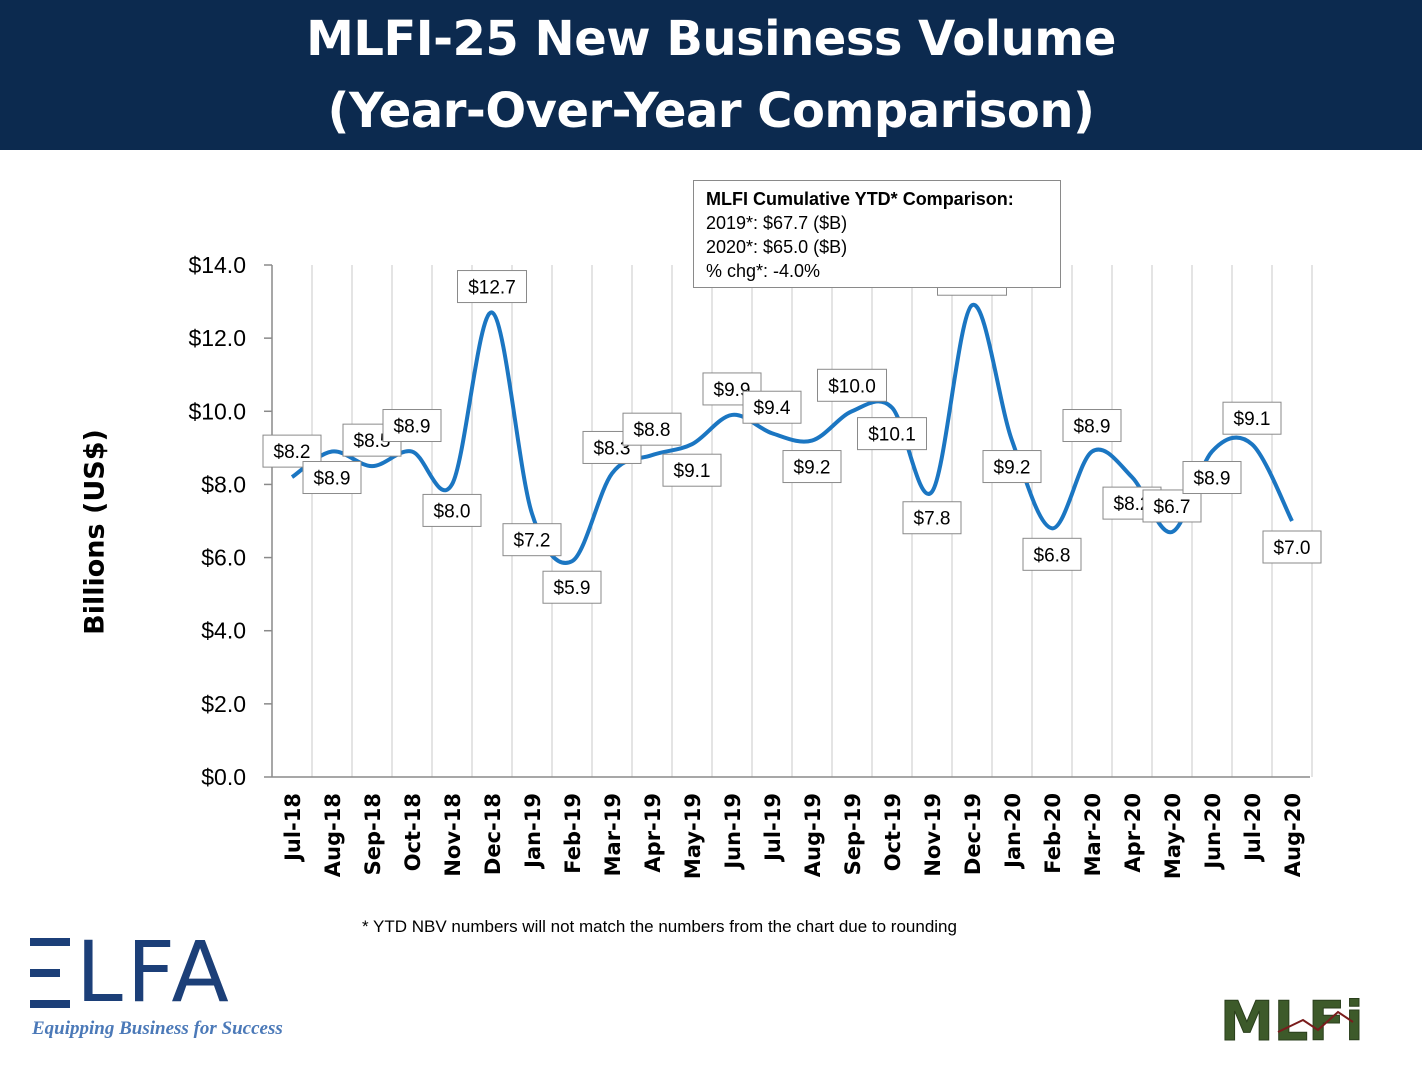 The width and height of the screenshot is (1422, 1067). I want to click on x-tick-label: Dec-19, so click(973, 834).